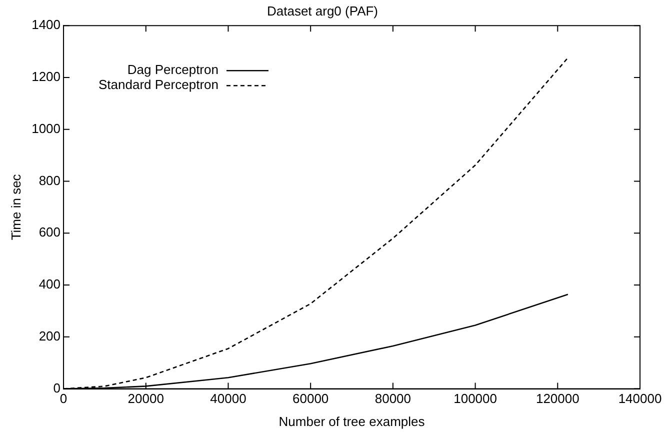 Image resolution: width=665 pixels, height=434 pixels. Describe the element at coordinates (46, 76) in the screenshot. I see `y-tick-label: 1200` at that location.